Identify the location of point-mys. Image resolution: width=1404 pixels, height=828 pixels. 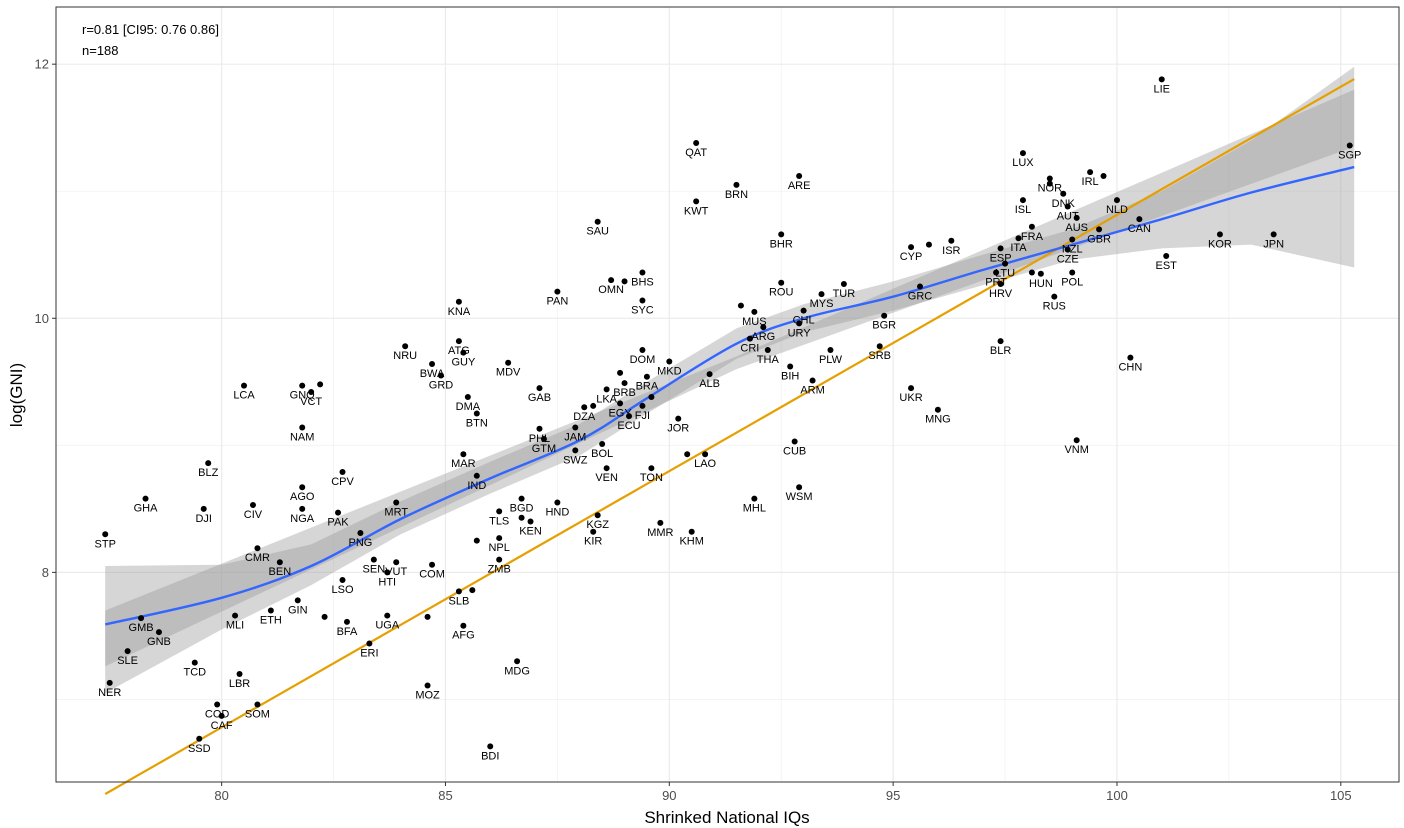
(821, 294).